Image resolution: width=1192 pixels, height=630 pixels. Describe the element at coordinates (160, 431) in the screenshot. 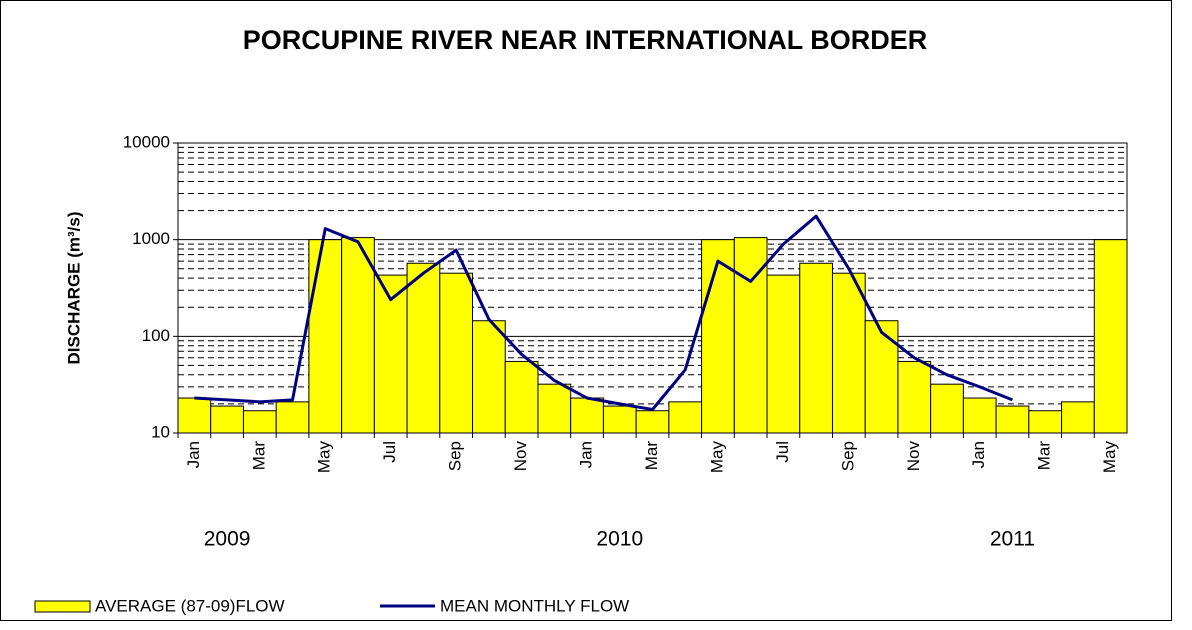

I see `y-tick-label: 10` at that location.